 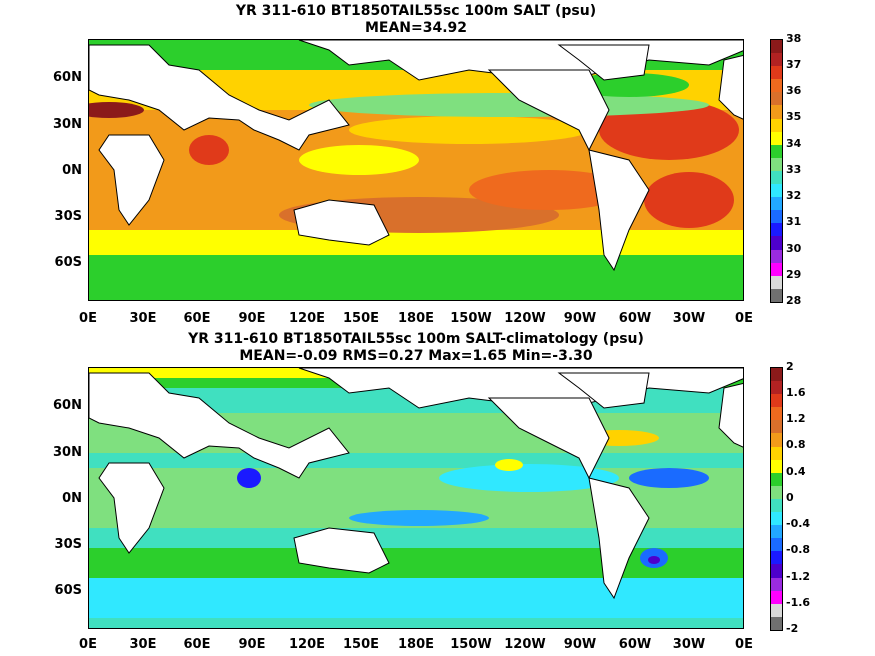 What do you see at coordinates (794, 116) in the screenshot?
I see `colorbar-label: 35` at bounding box center [794, 116].